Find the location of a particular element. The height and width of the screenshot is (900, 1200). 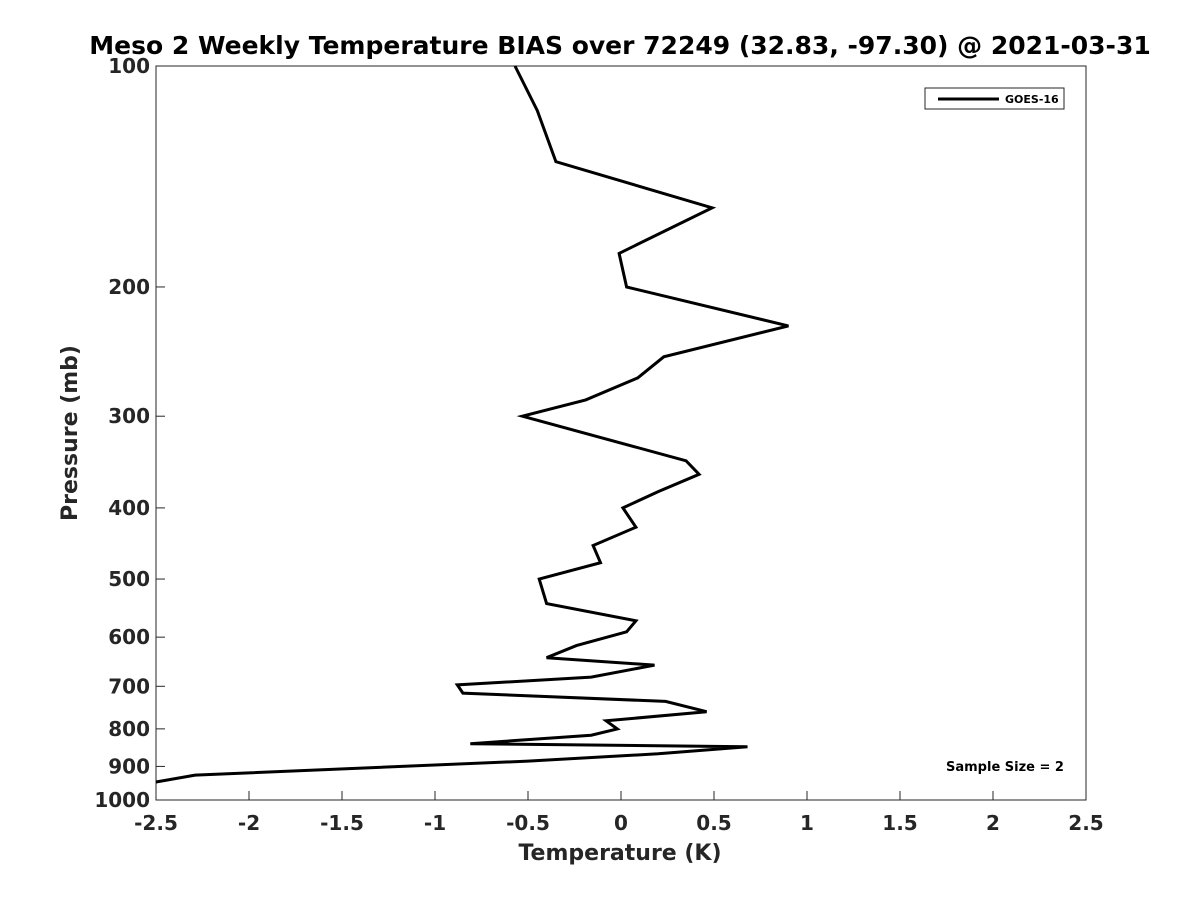

legend: GOES-16 is located at coordinates (994, 98).